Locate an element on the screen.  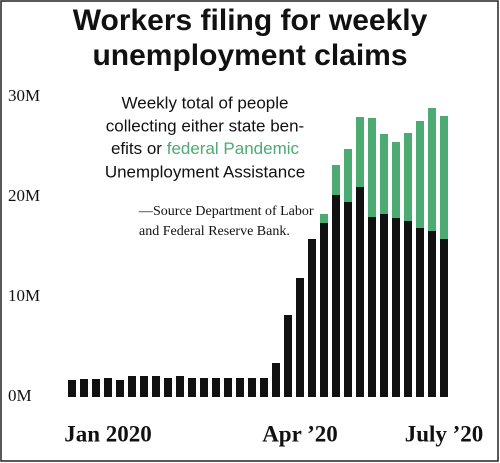
annotation: efits or federal Pandemic is located at coordinates (205, 148).